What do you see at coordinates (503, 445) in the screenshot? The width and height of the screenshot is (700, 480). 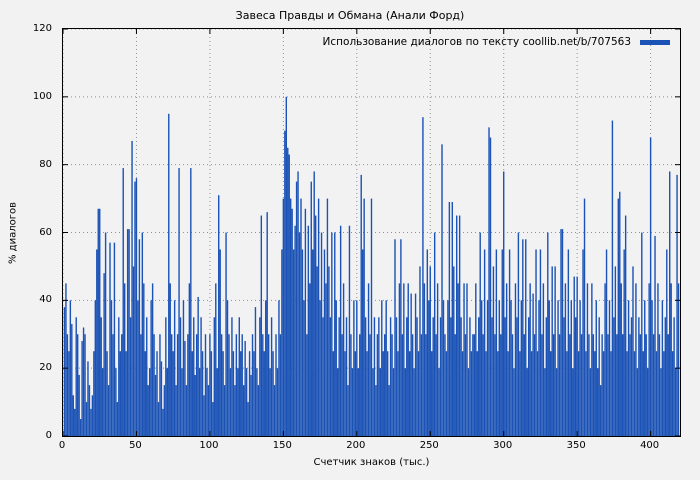 I see `x-tick-label: 300` at bounding box center [503, 445].